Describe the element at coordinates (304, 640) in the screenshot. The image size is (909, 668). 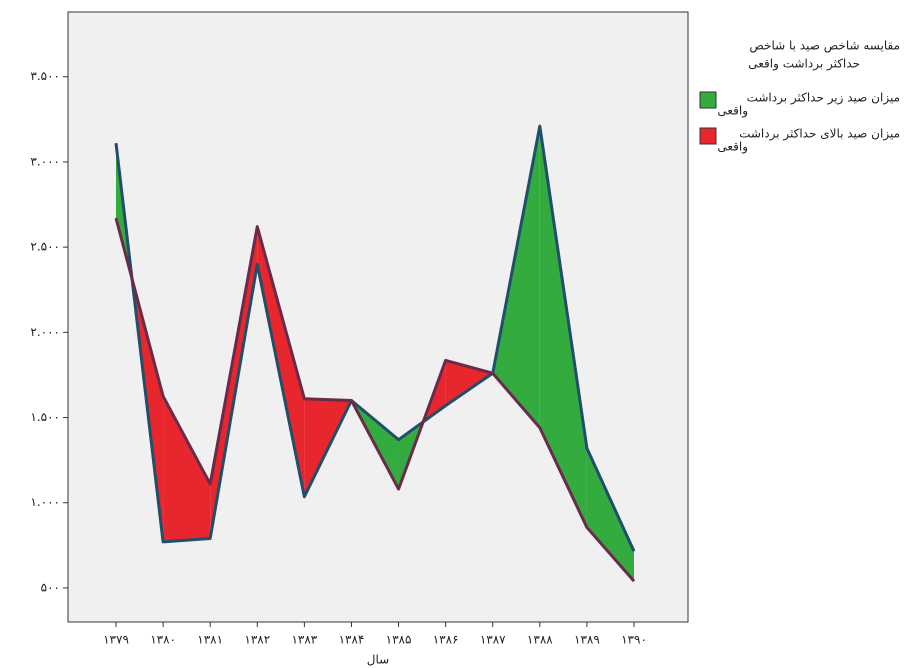
I see `x-tick-label: ۱۳۸۳` at that location.